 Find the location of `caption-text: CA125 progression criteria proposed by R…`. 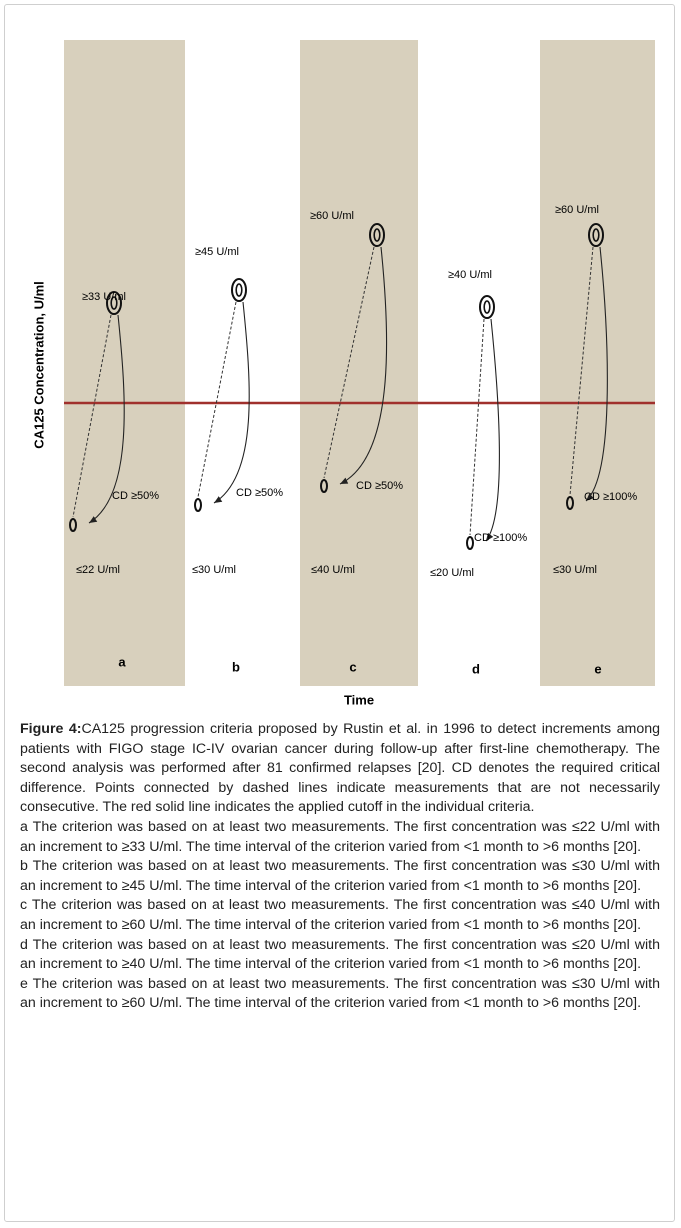

caption-text: CA125 progression criteria proposed by R… is located at coordinates (340, 768).